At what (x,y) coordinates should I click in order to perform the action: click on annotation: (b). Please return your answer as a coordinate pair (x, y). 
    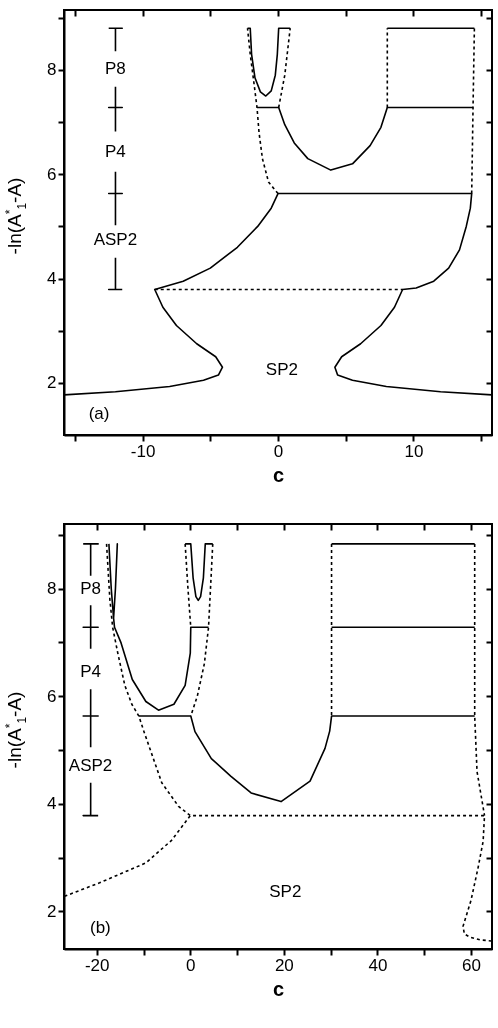
    Looking at the image, I should click on (100, 928).